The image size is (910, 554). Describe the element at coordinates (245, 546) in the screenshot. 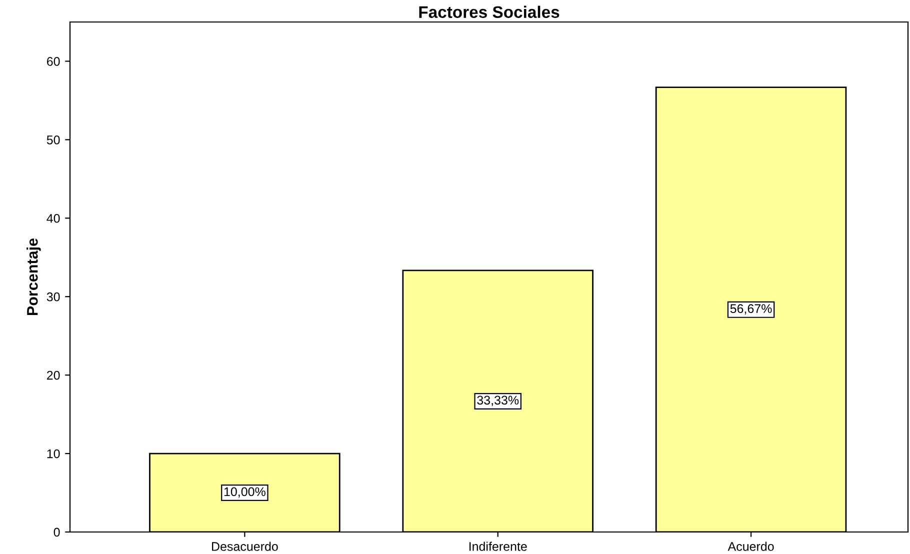

I see `x-tick-label: Desacuerdo` at that location.